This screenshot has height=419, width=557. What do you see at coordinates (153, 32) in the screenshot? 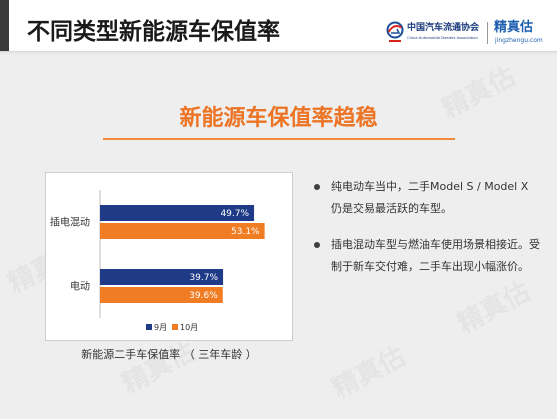
I see `page-title: 不同类型新能源车保值率` at bounding box center [153, 32].